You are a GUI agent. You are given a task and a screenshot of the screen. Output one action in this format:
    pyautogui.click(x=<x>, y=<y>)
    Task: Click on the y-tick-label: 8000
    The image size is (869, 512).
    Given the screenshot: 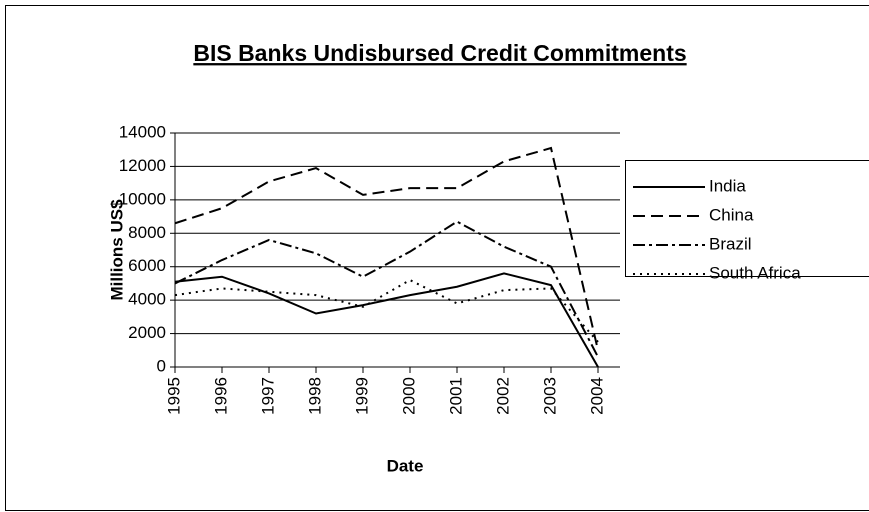 What is the action you would take?
    pyautogui.click(x=147, y=232)
    